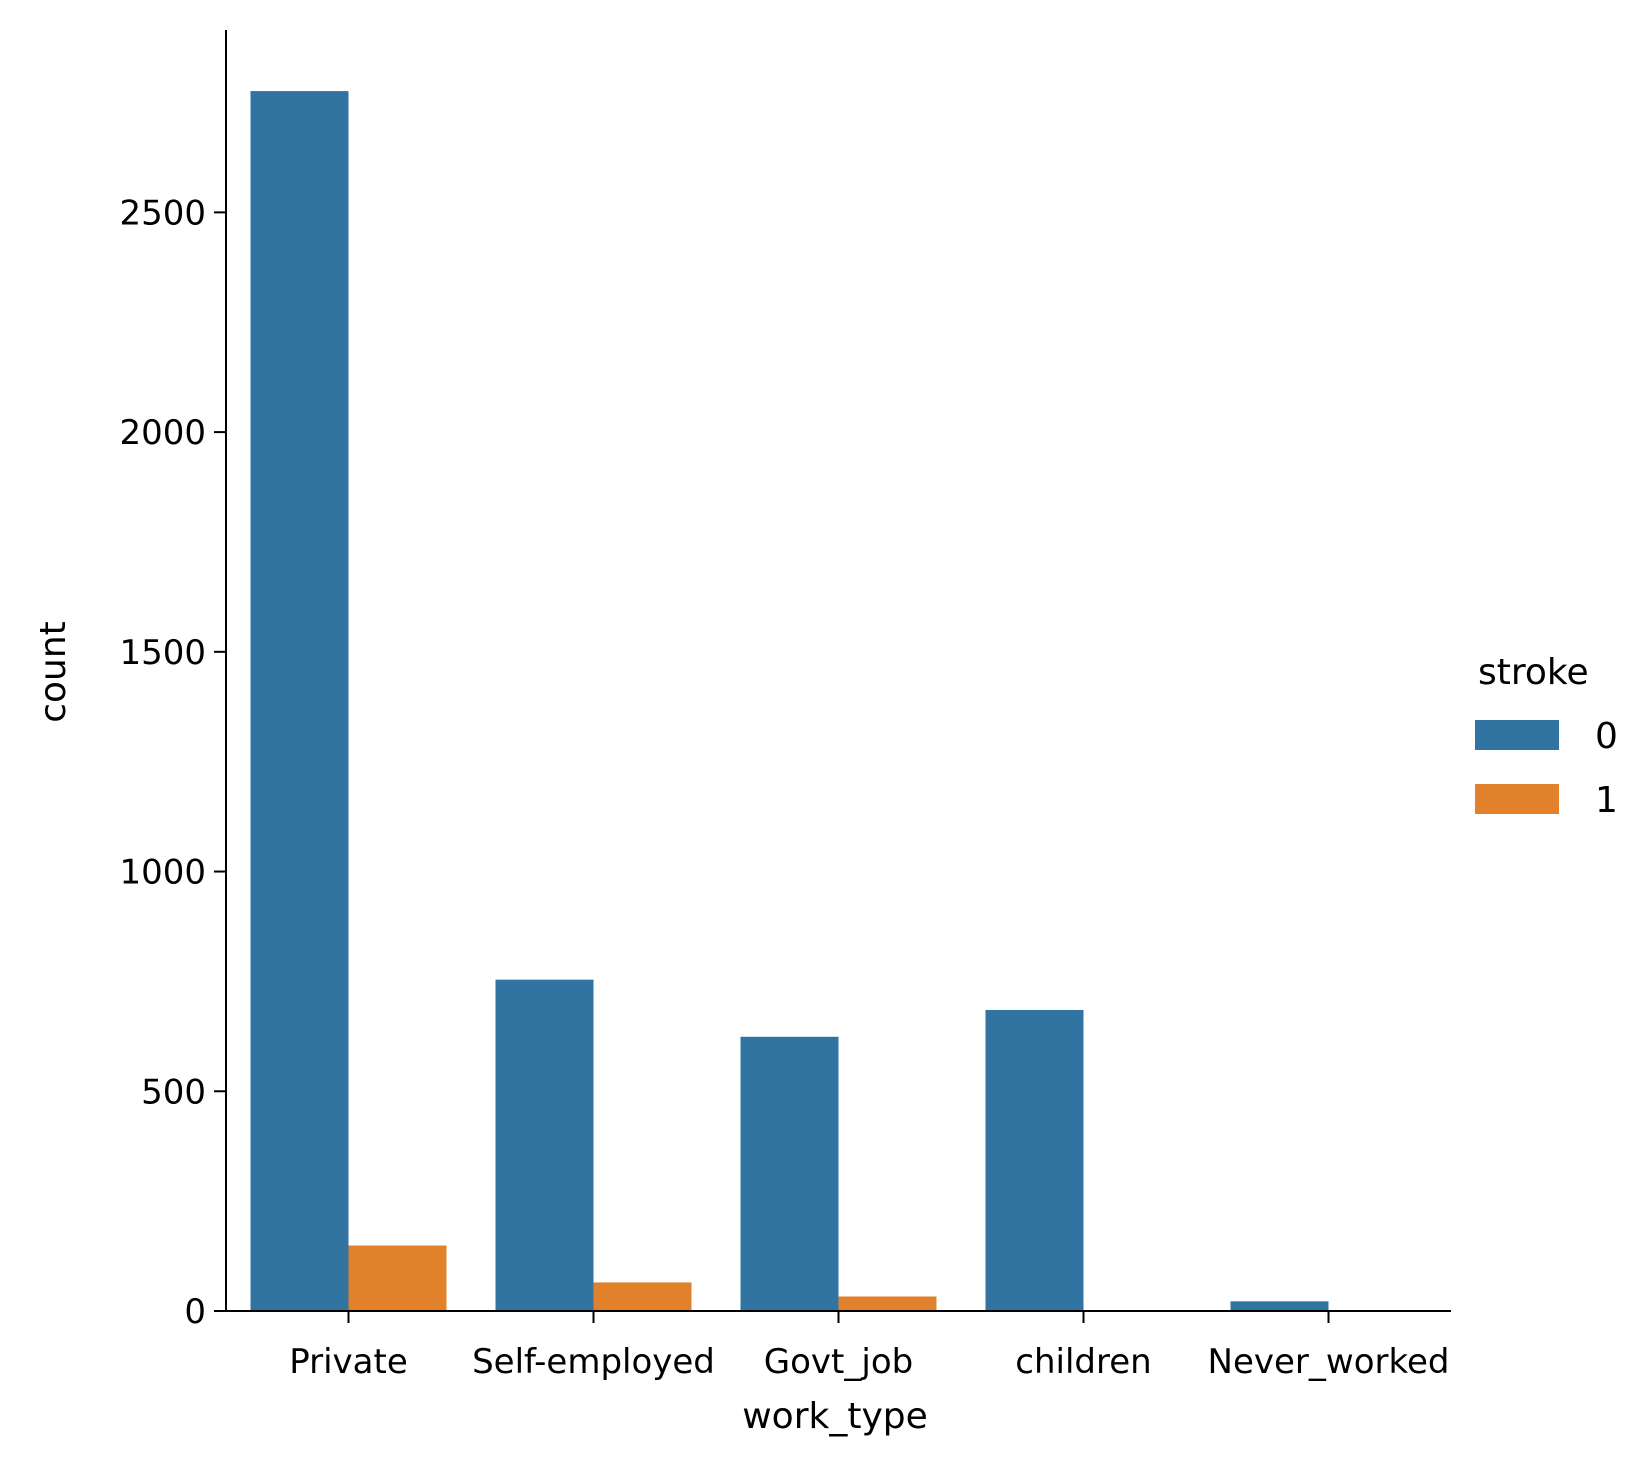 Image resolution: width=1643 pixels, height=1465 pixels. What do you see at coordinates (173, 1092) in the screenshot?
I see `y-tick-label: 500` at bounding box center [173, 1092].